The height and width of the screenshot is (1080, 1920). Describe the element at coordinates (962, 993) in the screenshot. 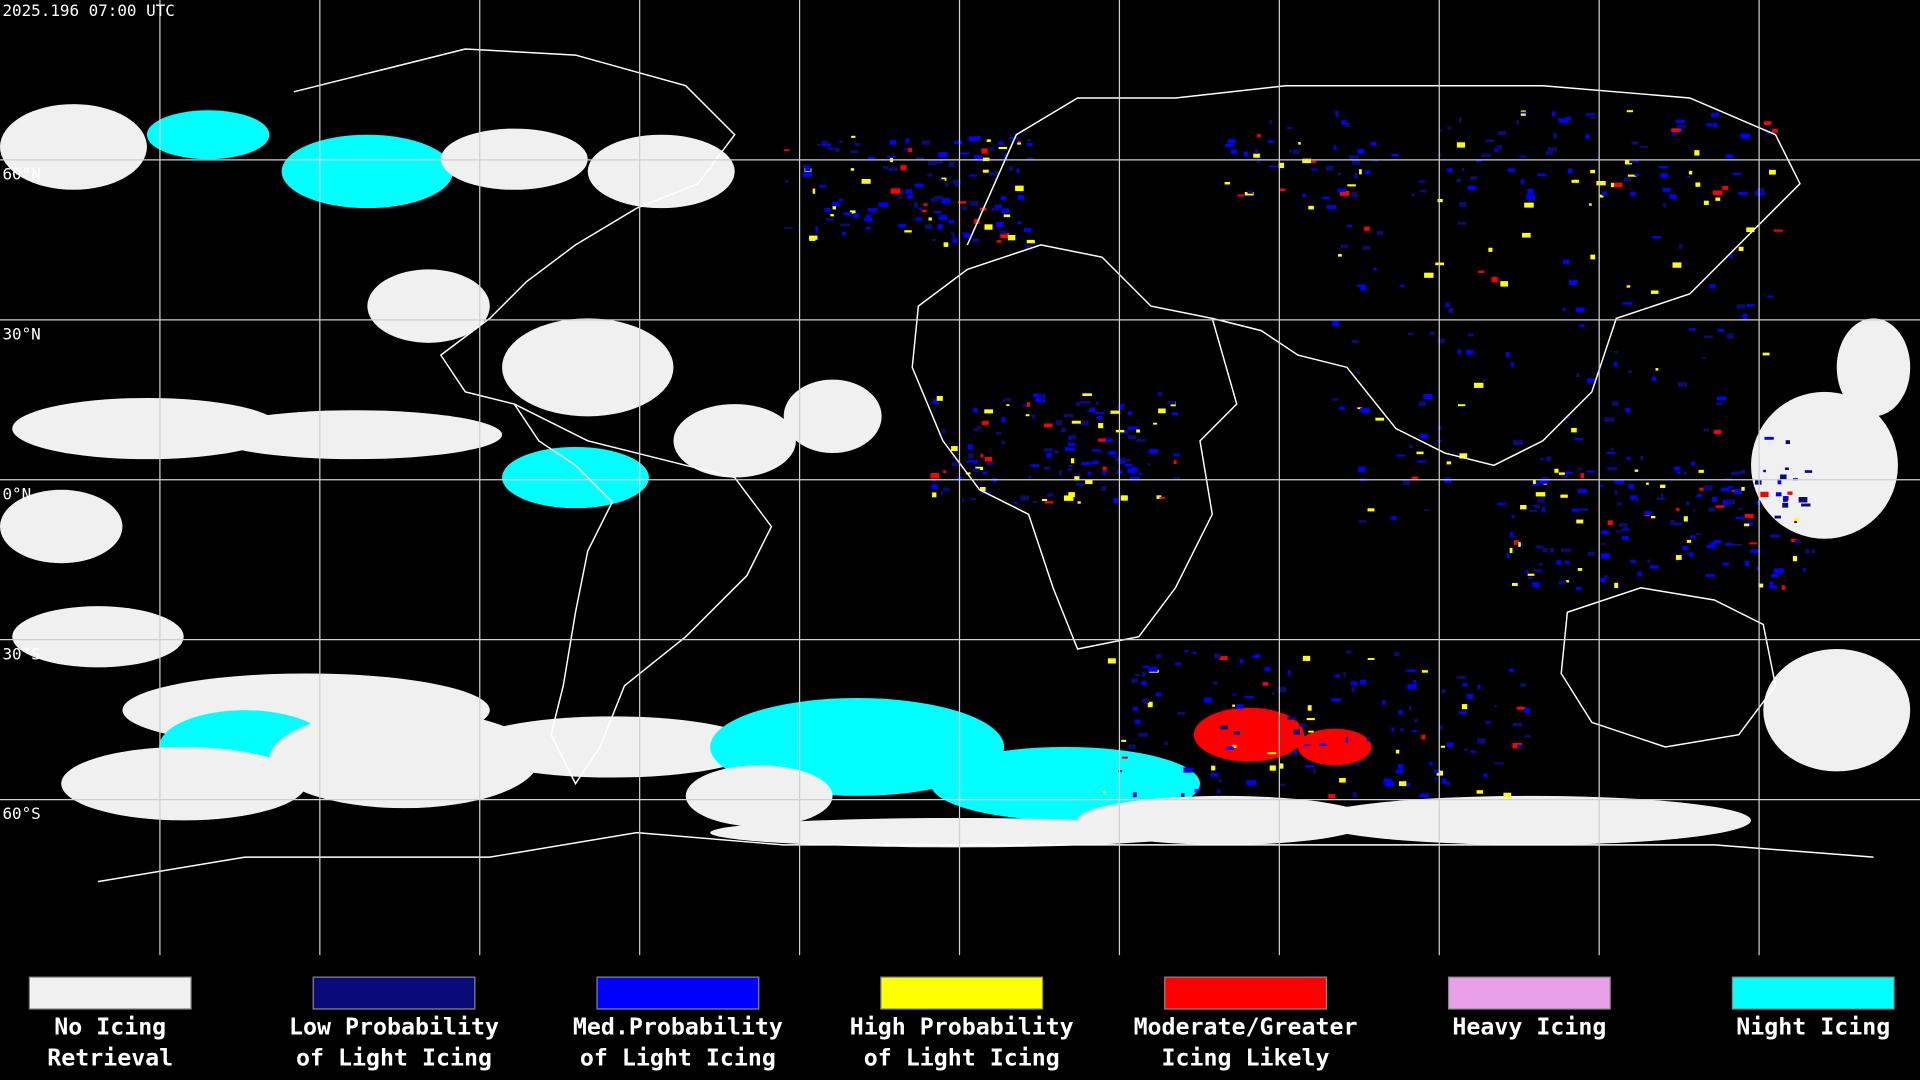

I see `legend-swatch` at that location.